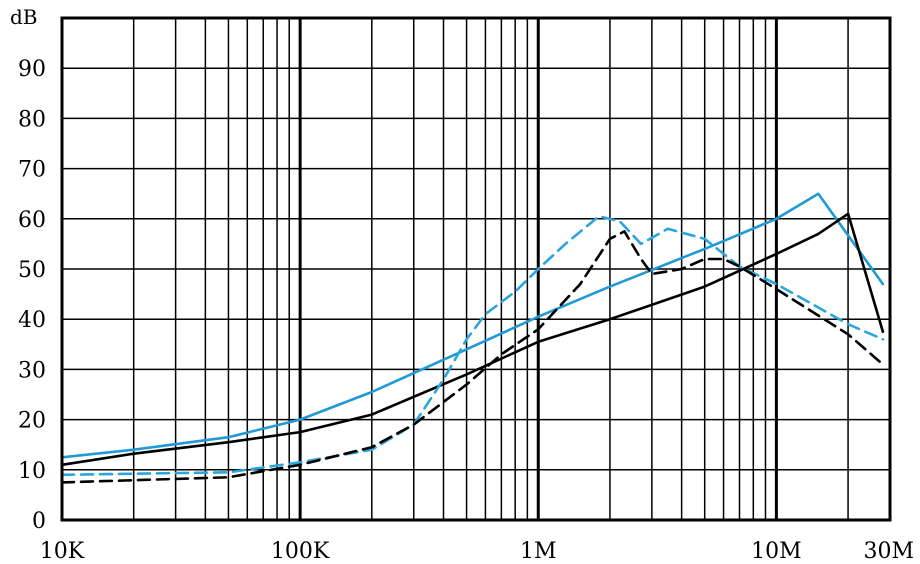 The image size is (920, 564). Describe the element at coordinates (39, 521) in the screenshot. I see `y-tick-label: 0` at that location.